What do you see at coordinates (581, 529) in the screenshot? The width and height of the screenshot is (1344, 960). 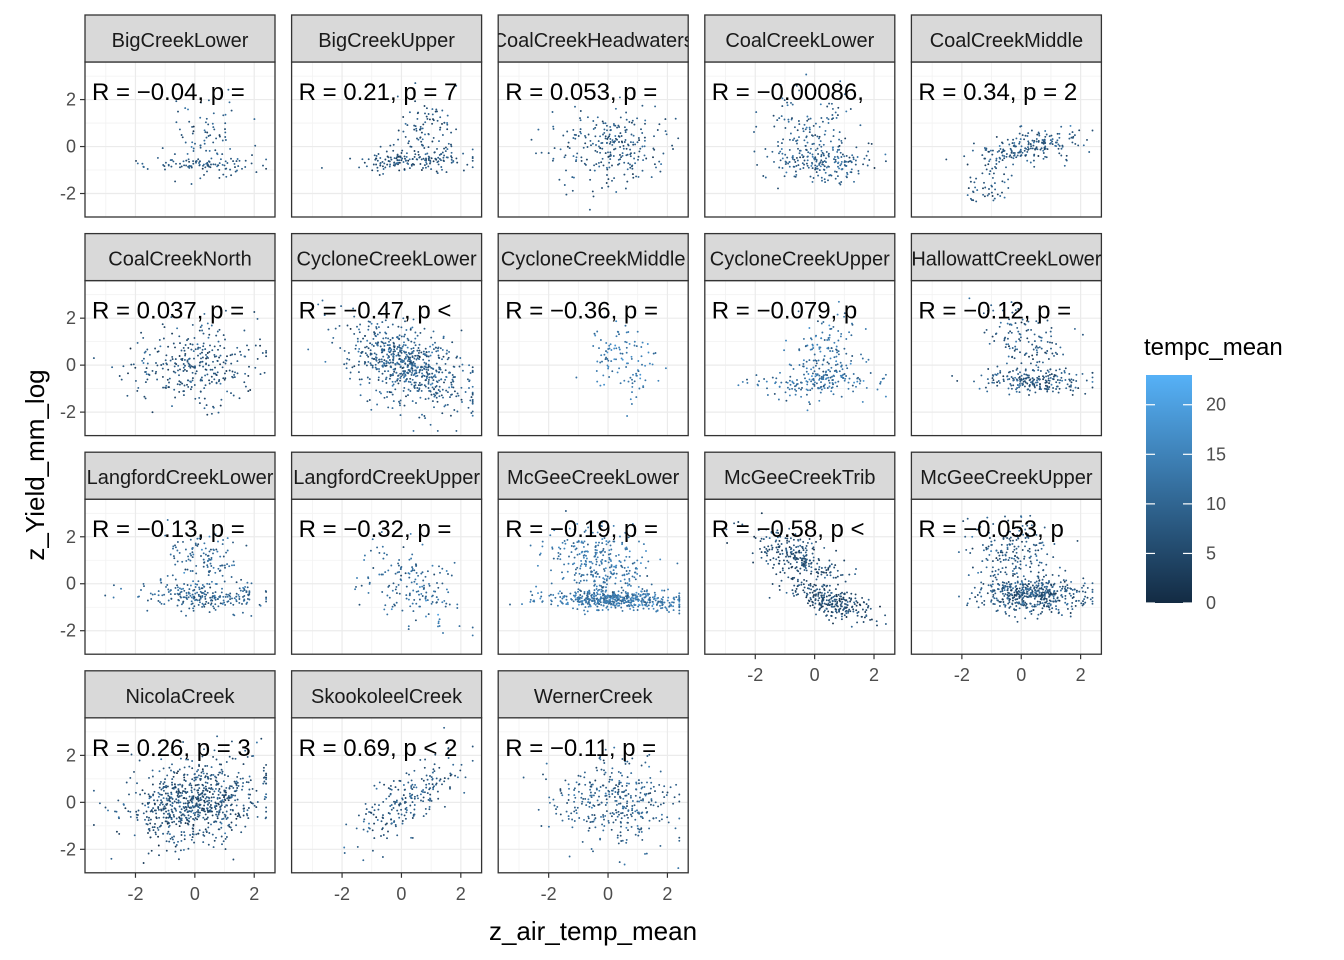 I see `correlation-label: R = −0.19, p =` at bounding box center [581, 529].